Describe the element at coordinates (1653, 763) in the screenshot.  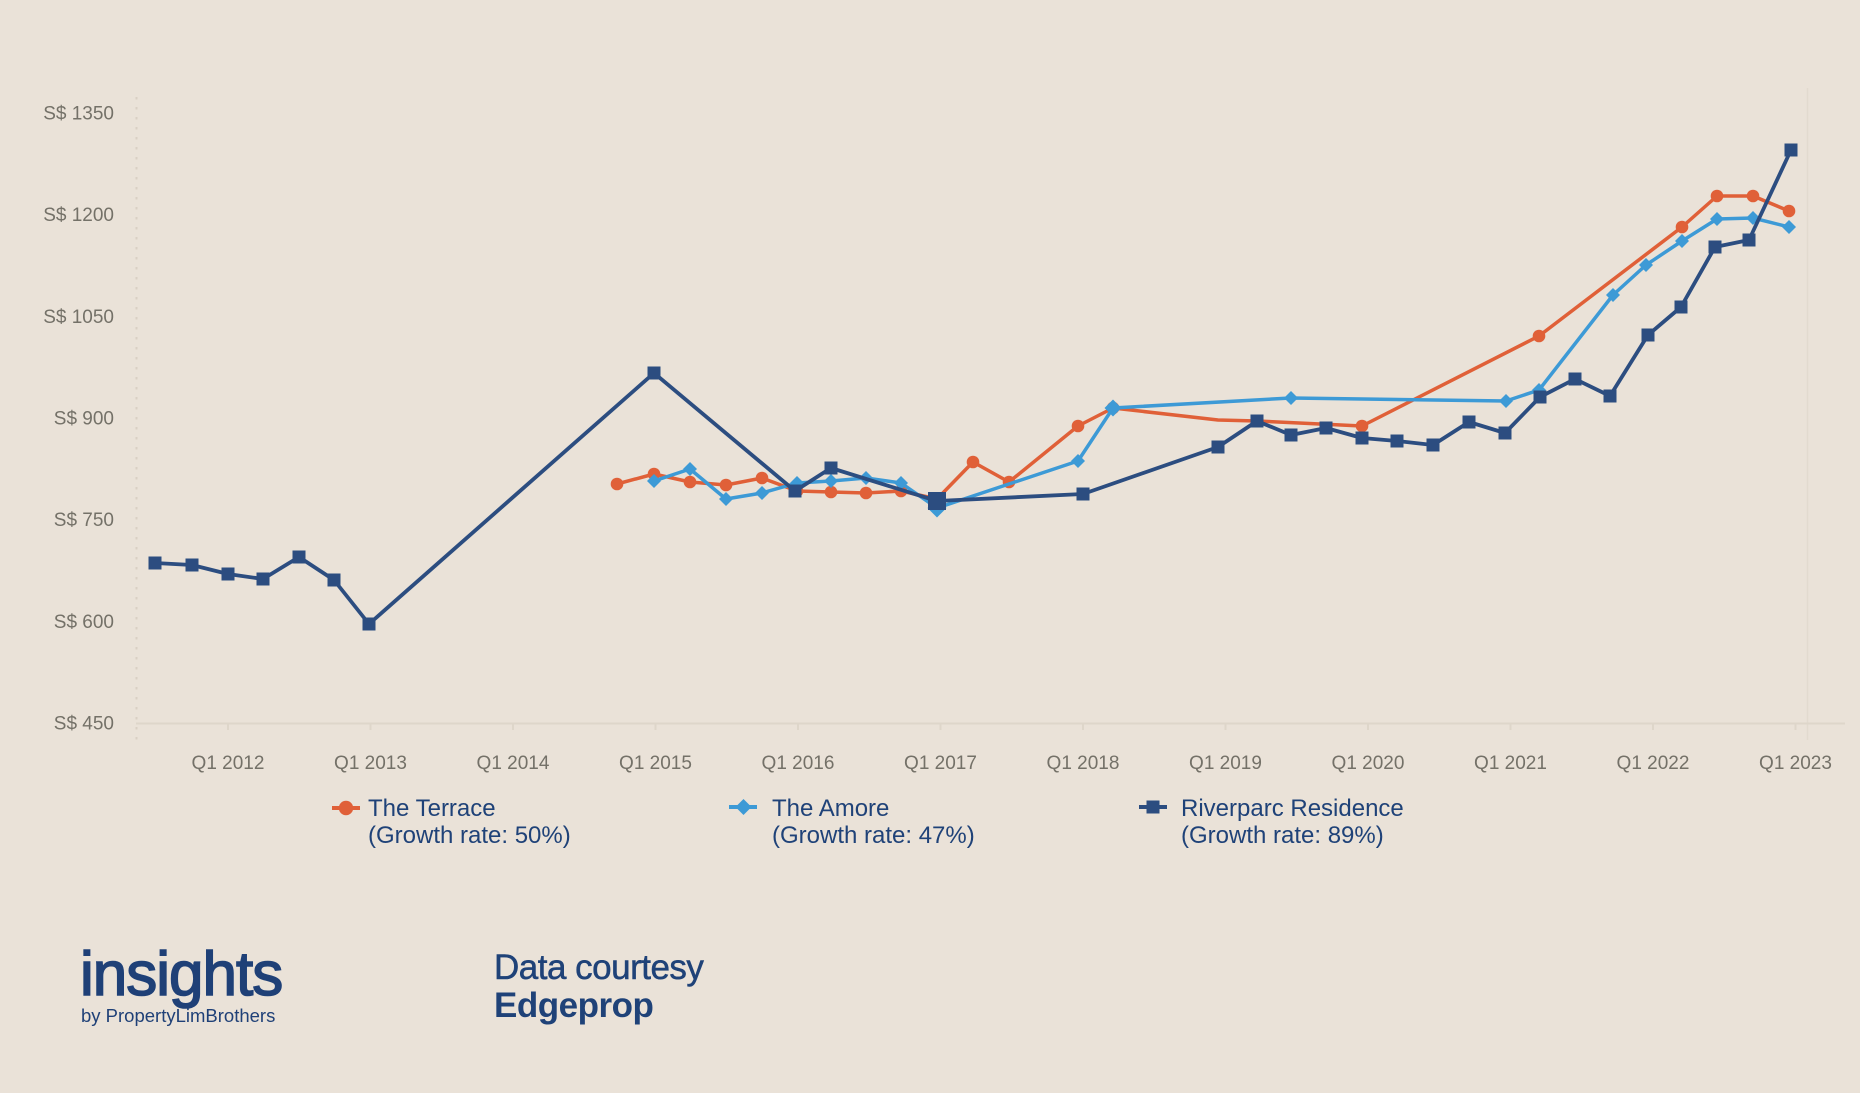
I see `svg-text: Q1 2022` at that location.